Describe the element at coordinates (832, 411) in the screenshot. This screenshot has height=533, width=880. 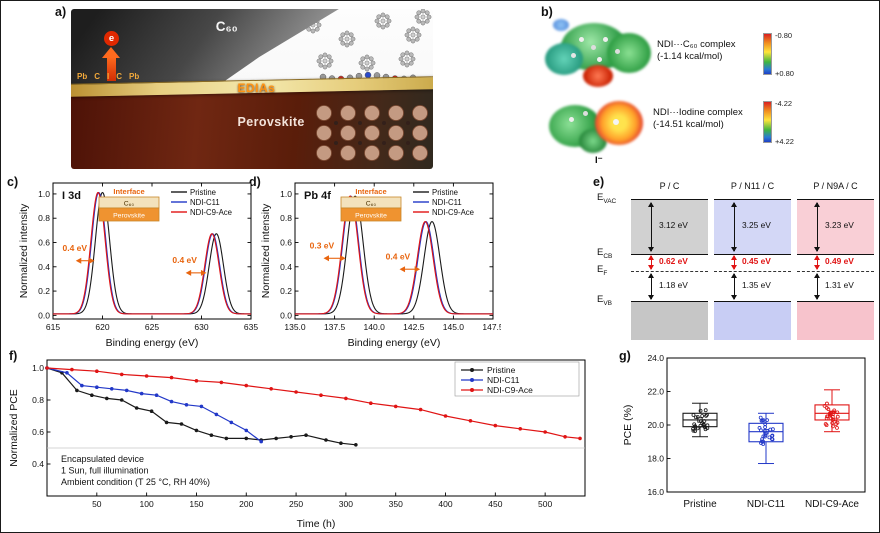
I see `box-NDI-C9-Ace` at that location.